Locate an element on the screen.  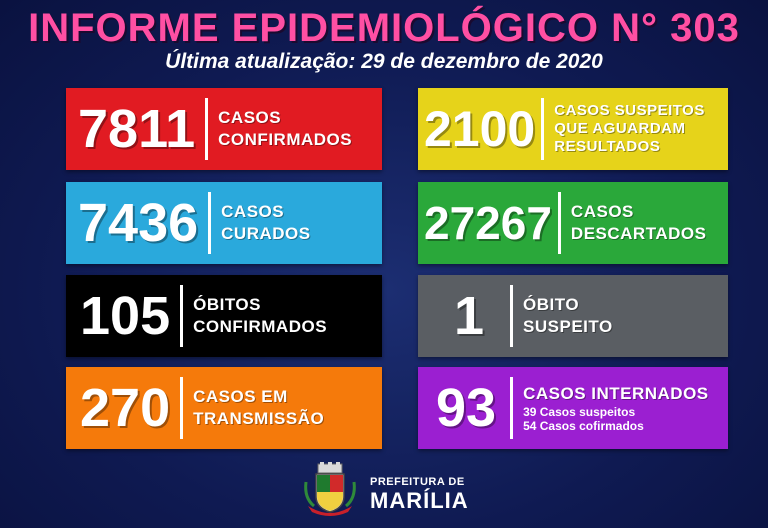
card-label: CASOS DESCARTADOS is located at coordinates (638, 222).